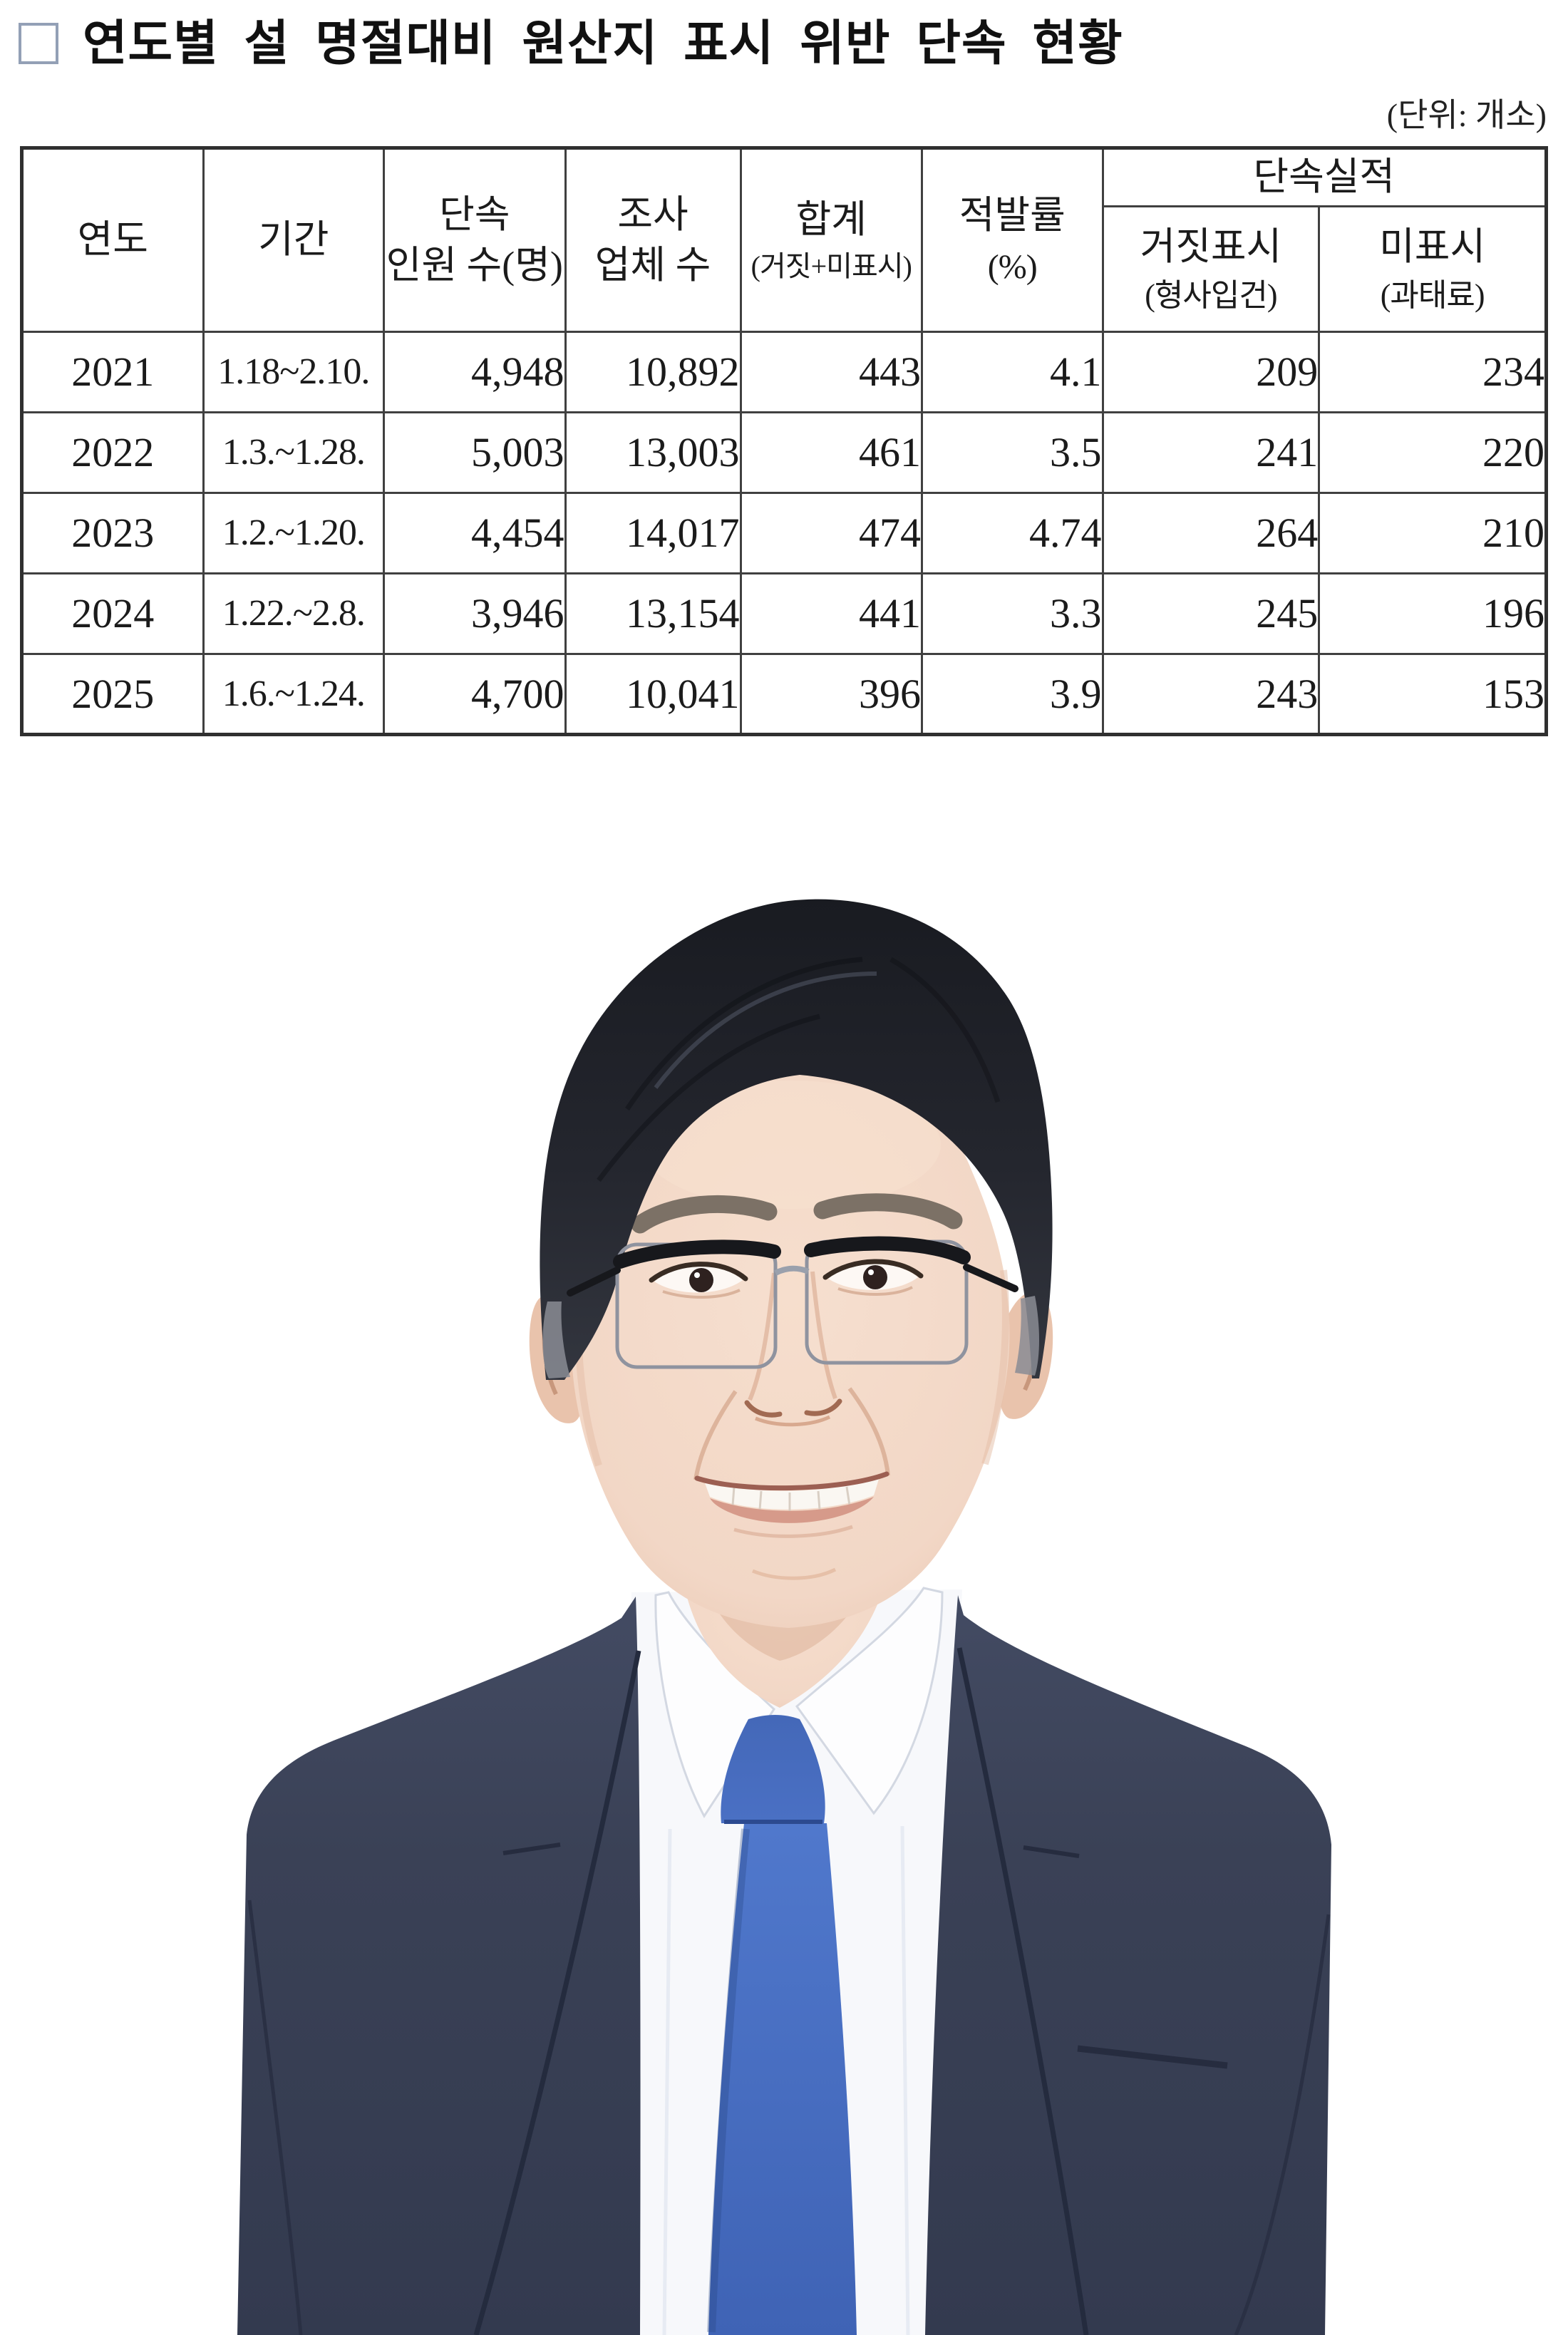  What do you see at coordinates (653, 532) in the screenshot?
I see `companies-cell: 14,017` at bounding box center [653, 532].